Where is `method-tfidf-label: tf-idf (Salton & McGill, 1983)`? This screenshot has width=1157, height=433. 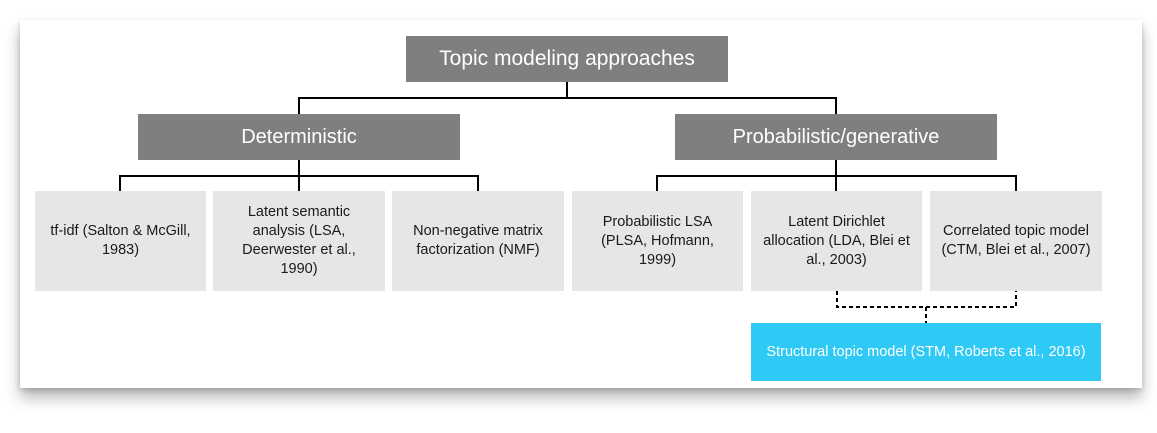 method-tfidf-label: tf-idf (Salton & McGill, 1983) is located at coordinates (120, 240).